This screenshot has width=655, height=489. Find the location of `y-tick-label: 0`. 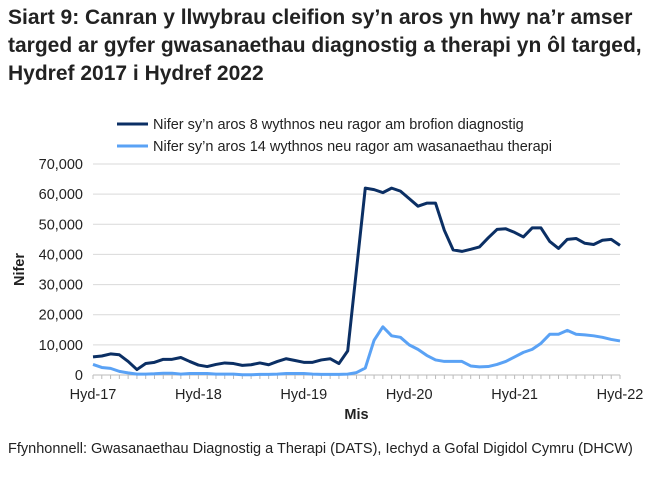

y-tick-label: 0 is located at coordinates (79, 376).